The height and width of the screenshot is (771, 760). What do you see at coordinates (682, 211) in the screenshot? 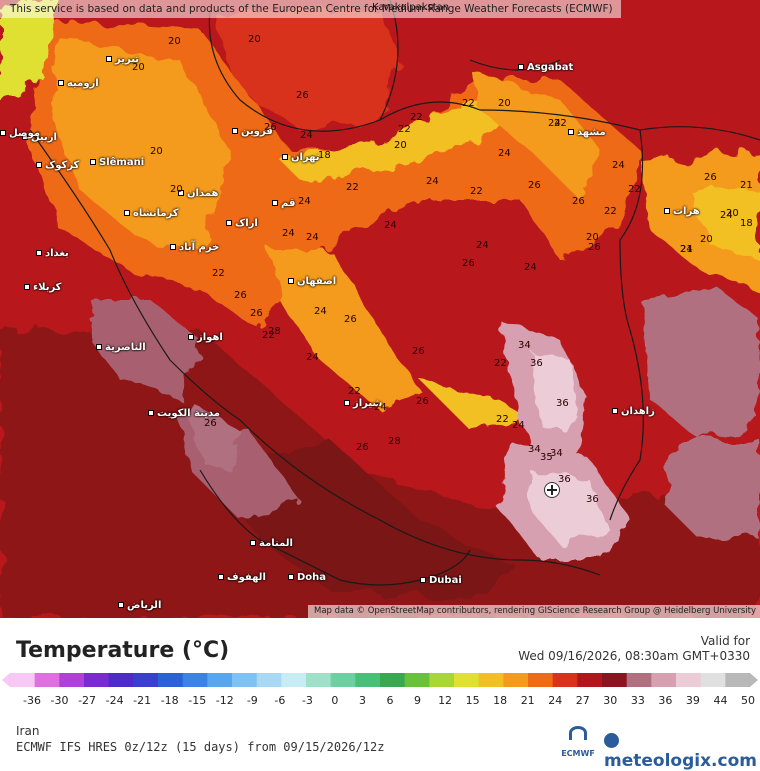
I see `city-herat: هرات` at bounding box center [682, 211].